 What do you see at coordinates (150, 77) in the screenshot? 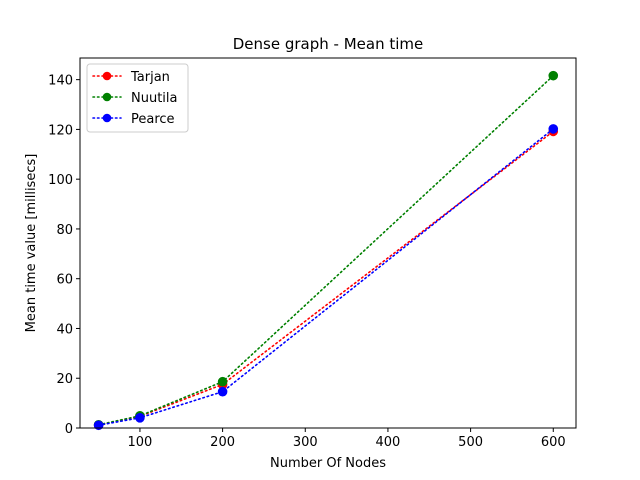
I see `legend-label-tarjan: Tarjan` at bounding box center [150, 77].